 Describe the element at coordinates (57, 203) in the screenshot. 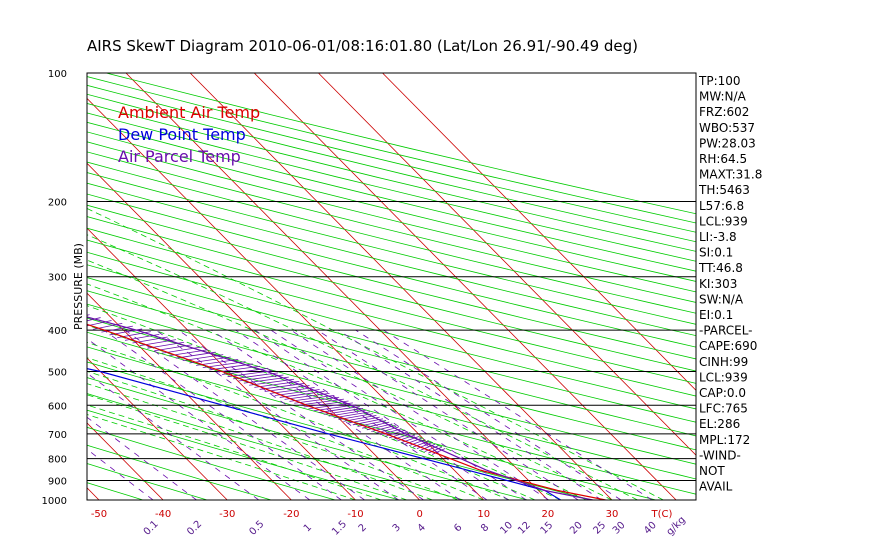

I see `pressure-tick-label: 200` at that location.